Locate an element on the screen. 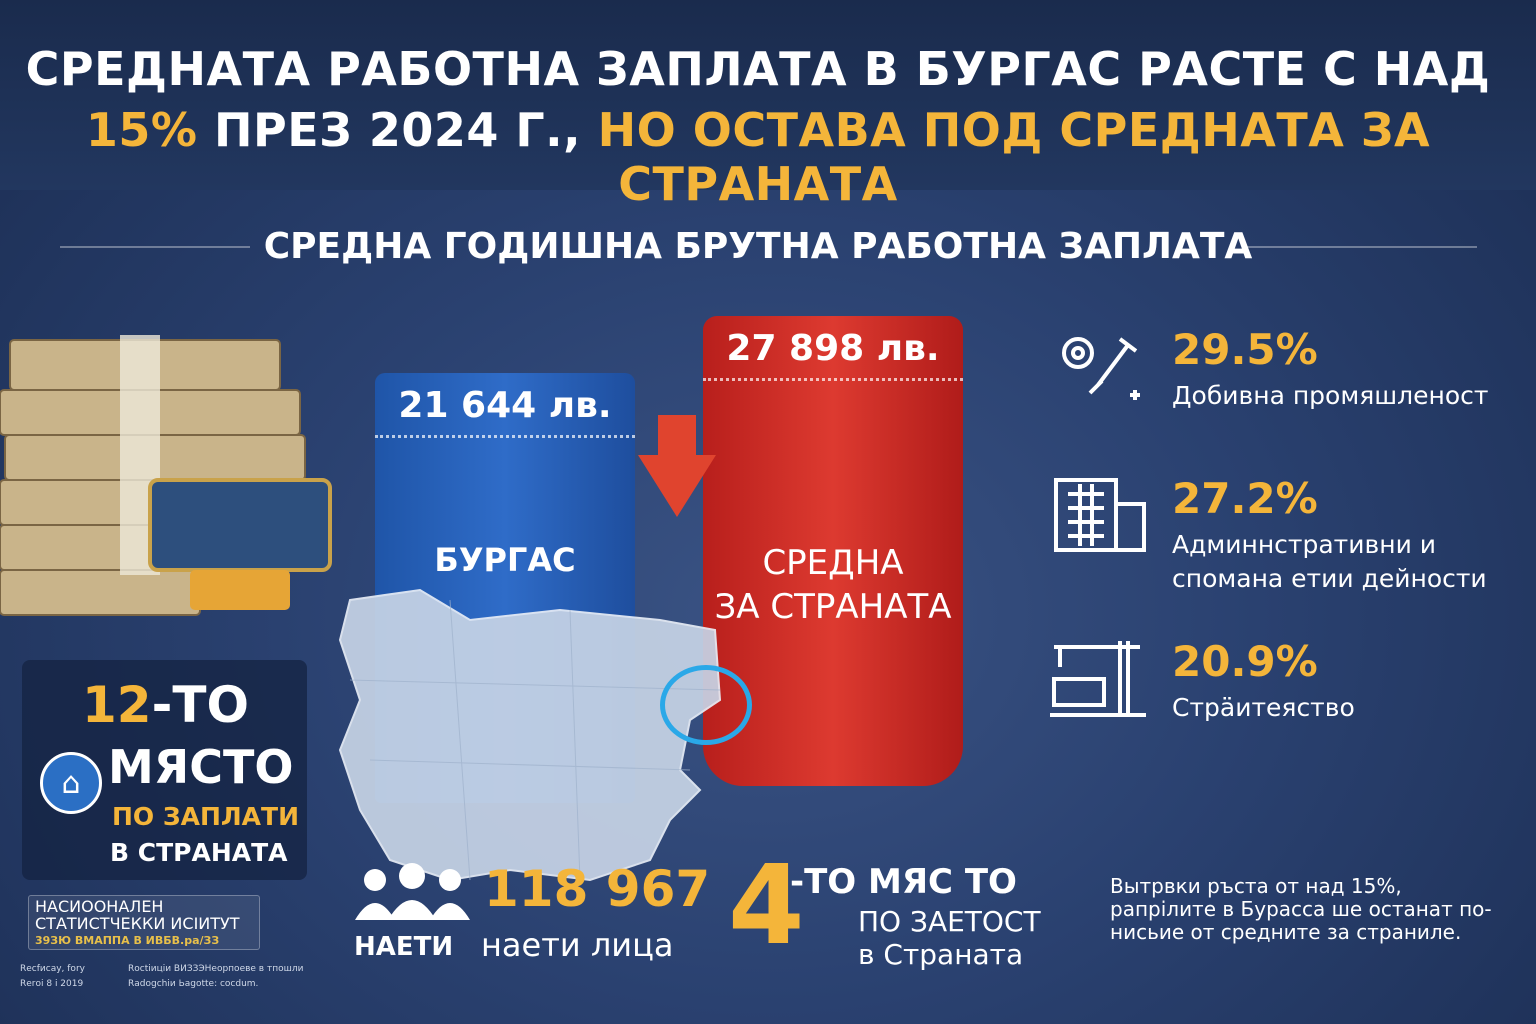 This screenshot has width=1536, height=1024. down-arrow-icon is located at coordinates (677, 466).